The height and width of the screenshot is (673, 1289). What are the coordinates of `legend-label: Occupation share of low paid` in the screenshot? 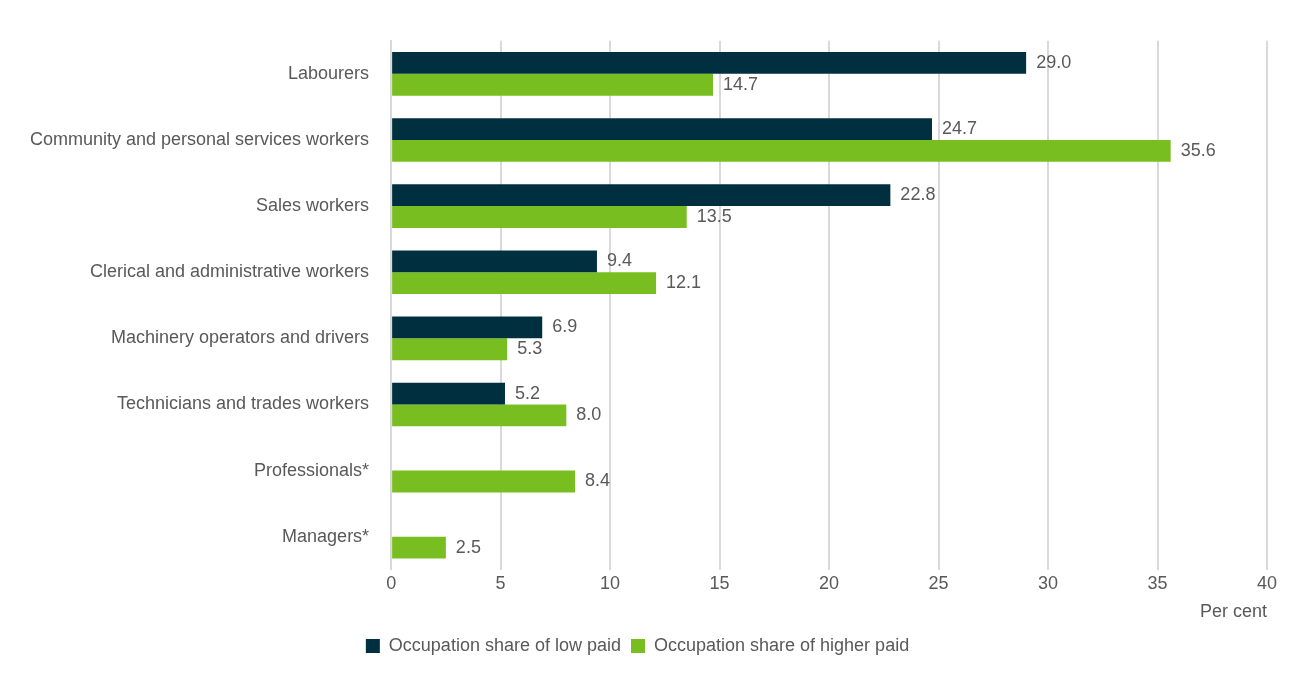 It's located at (504, 644).